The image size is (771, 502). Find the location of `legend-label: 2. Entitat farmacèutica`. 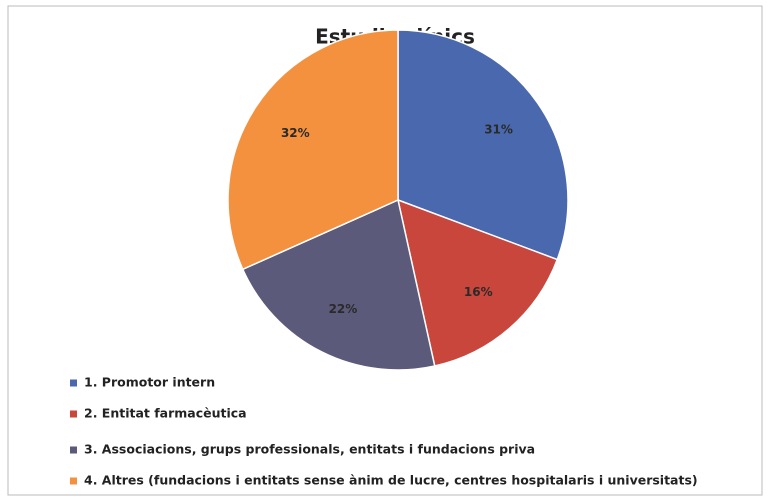

legend-label: 2. Entitat farmacèutica is located at coordinates (165, 413).